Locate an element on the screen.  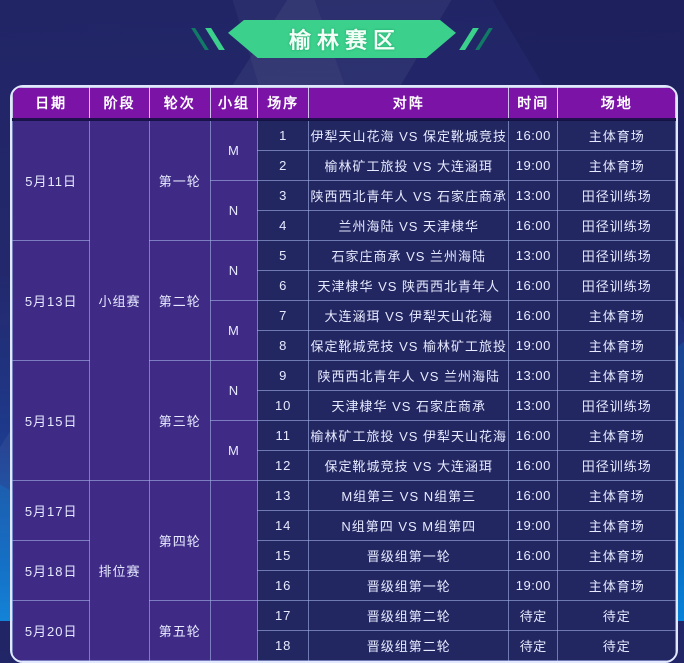
cell-date: 5月15日 is located at coordinates (51, 420).